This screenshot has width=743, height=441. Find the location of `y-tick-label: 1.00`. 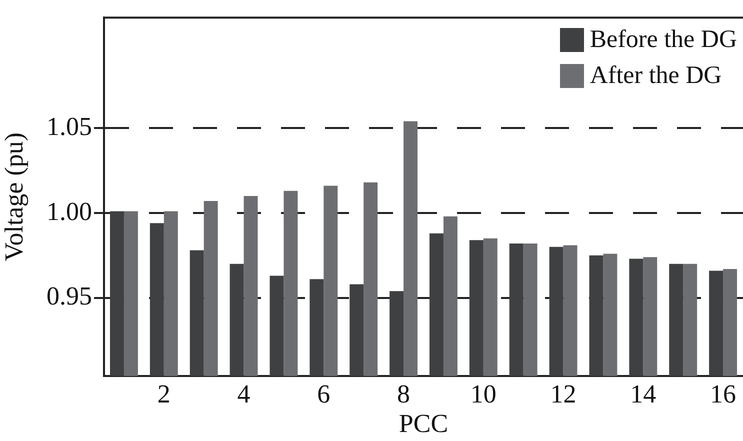

y-tick-label: 1.00 is located at coordinates (69, 211).